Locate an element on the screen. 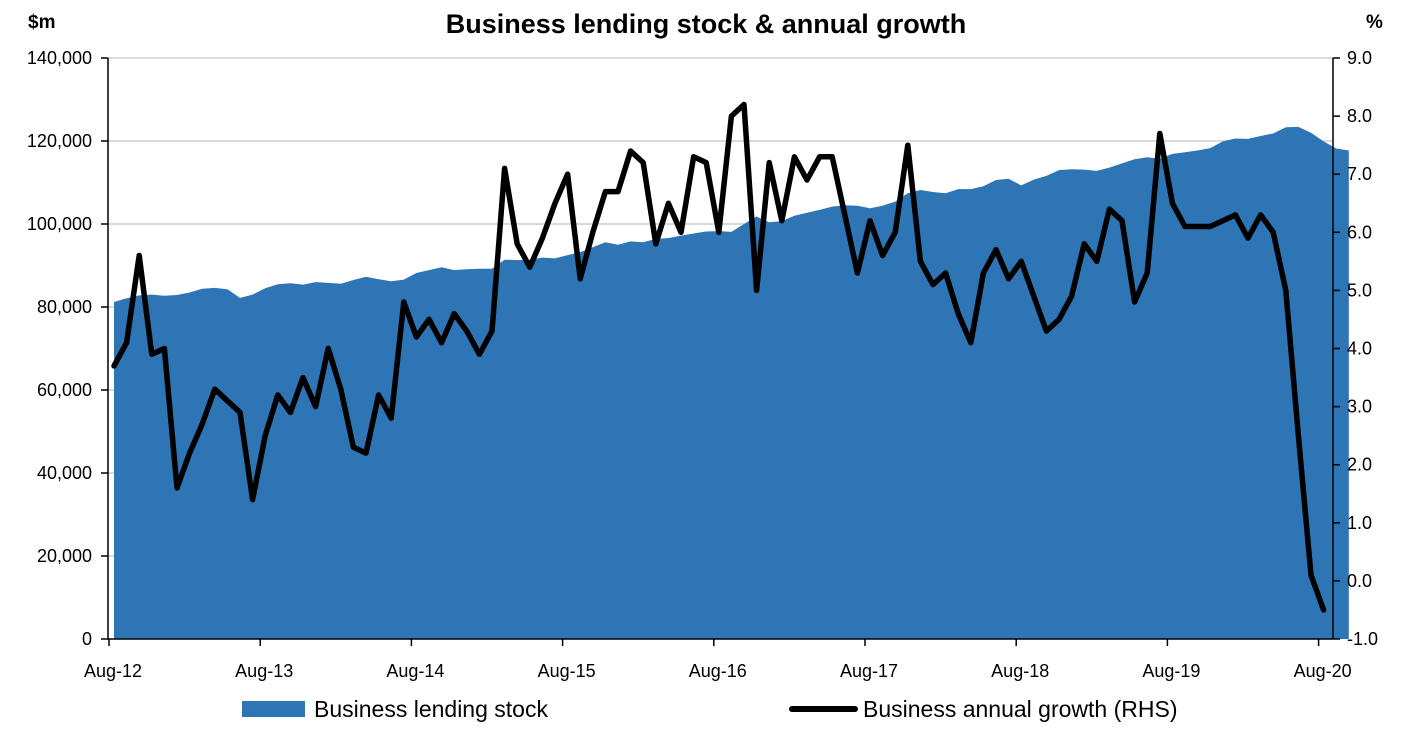 The width and height of the screenshot is (1402, 736). left-tick-label: 40,000 is located at coordinates (64, 473).